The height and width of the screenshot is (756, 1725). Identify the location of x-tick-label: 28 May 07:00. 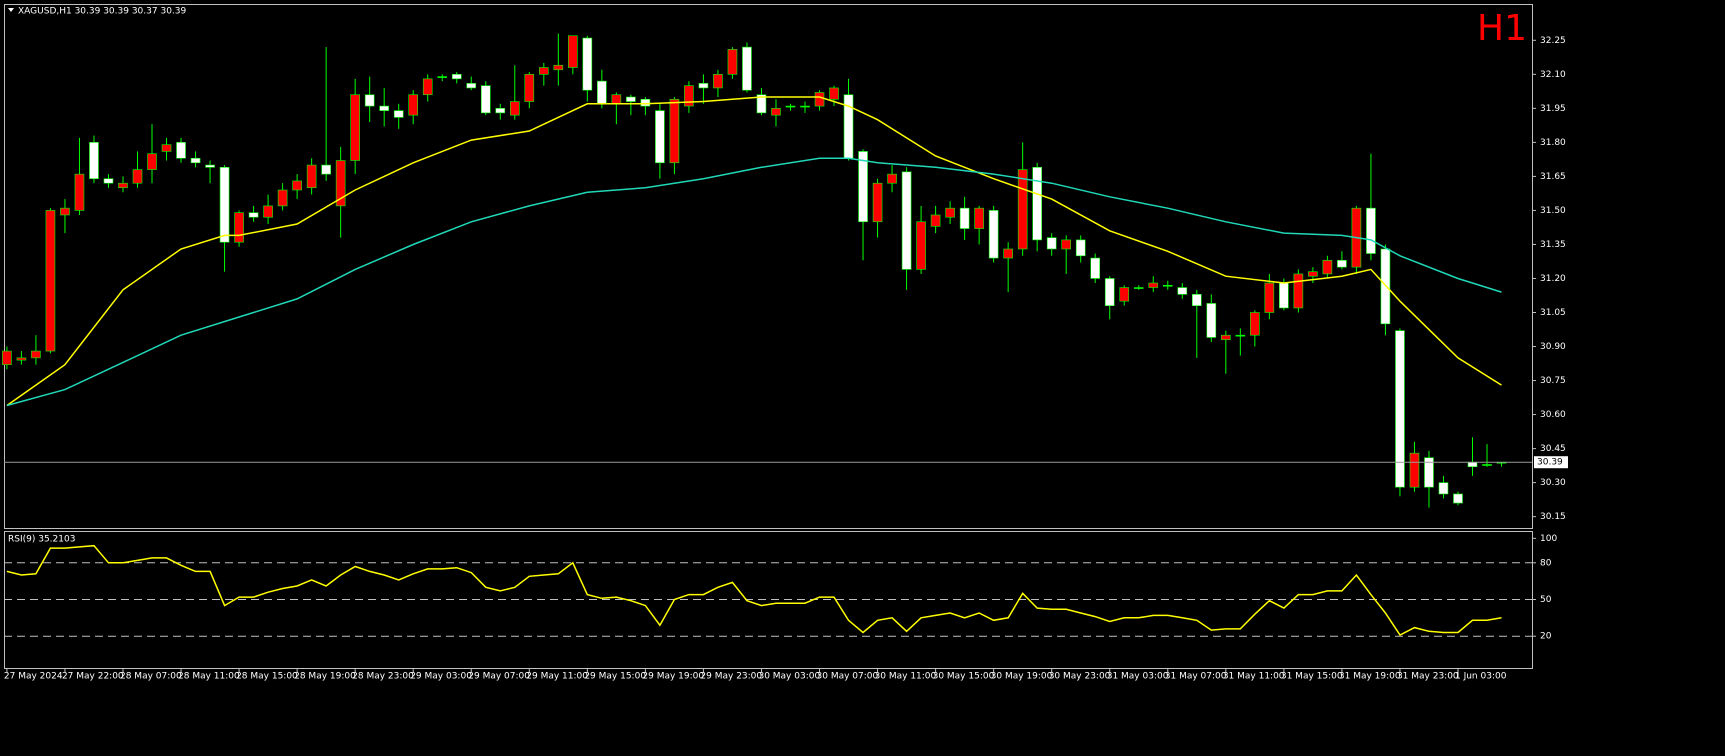
(151, 677).